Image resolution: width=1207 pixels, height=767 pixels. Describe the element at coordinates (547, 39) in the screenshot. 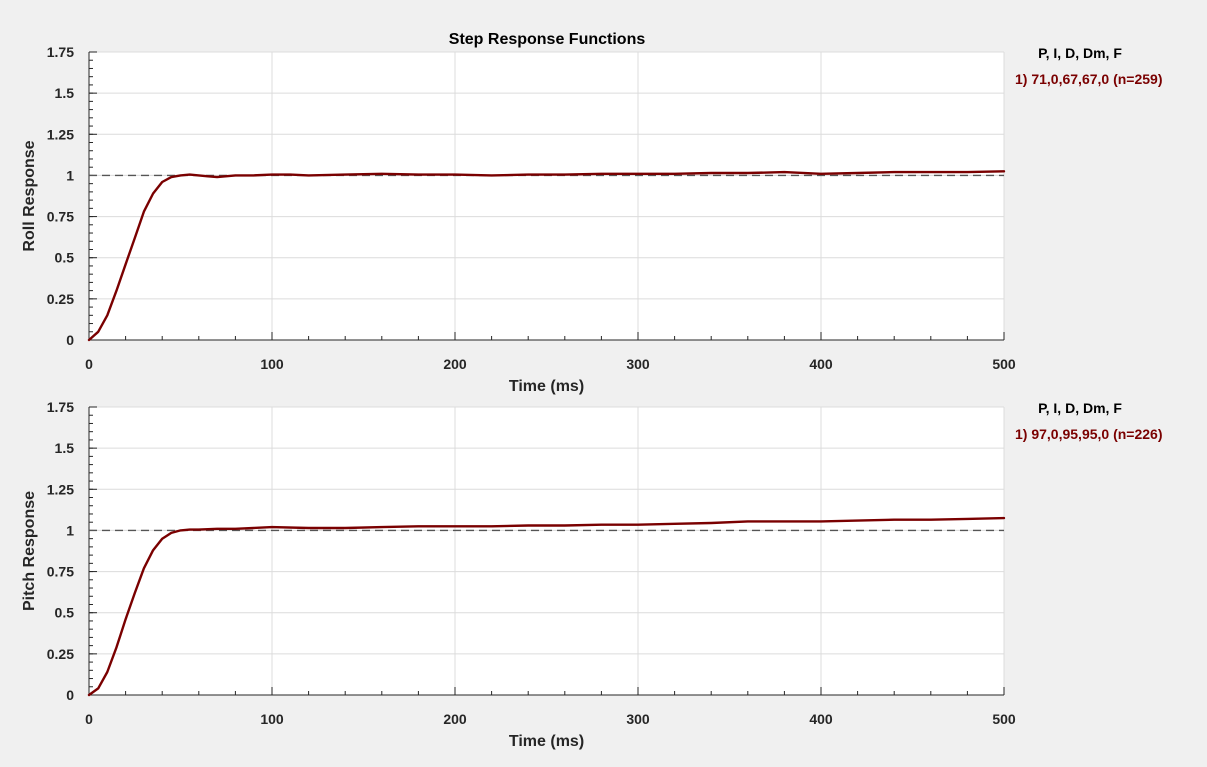

I see `figure-title: Step Response Functions` at that location.